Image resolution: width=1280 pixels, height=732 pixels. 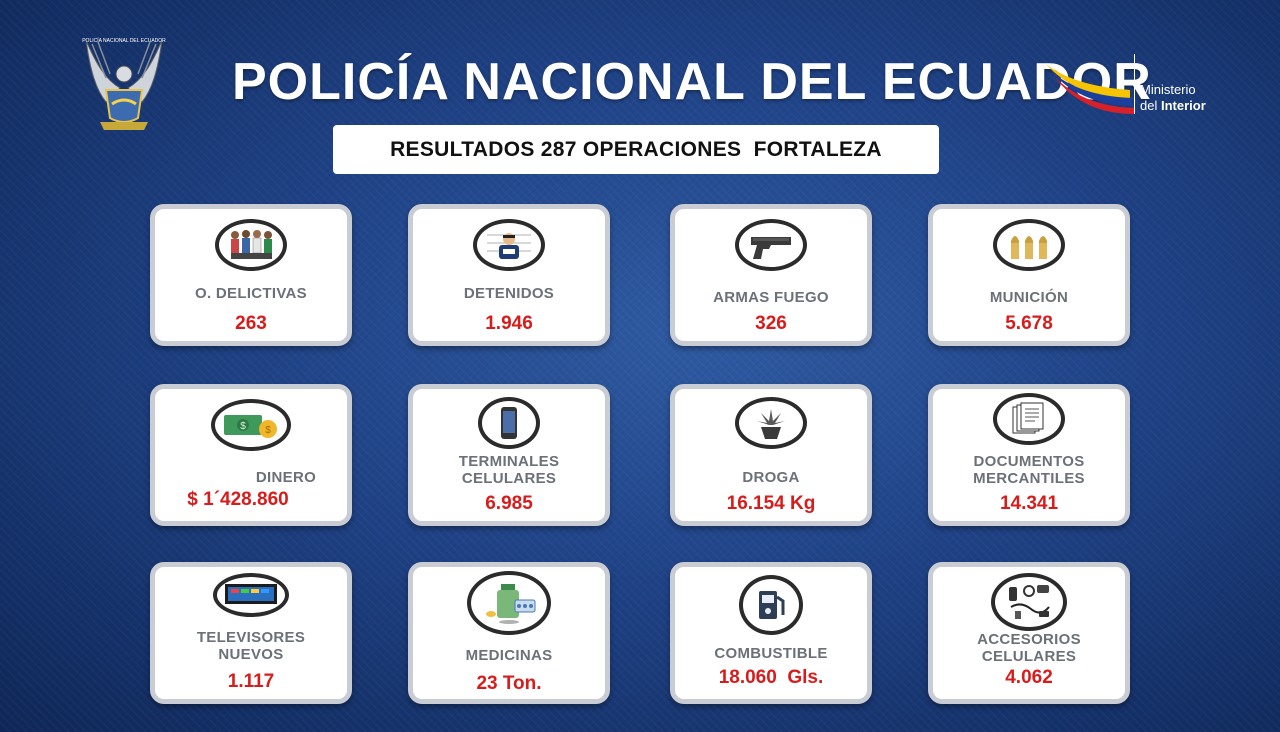 I want to click on medicine-icon, so click(x=509, y=603).